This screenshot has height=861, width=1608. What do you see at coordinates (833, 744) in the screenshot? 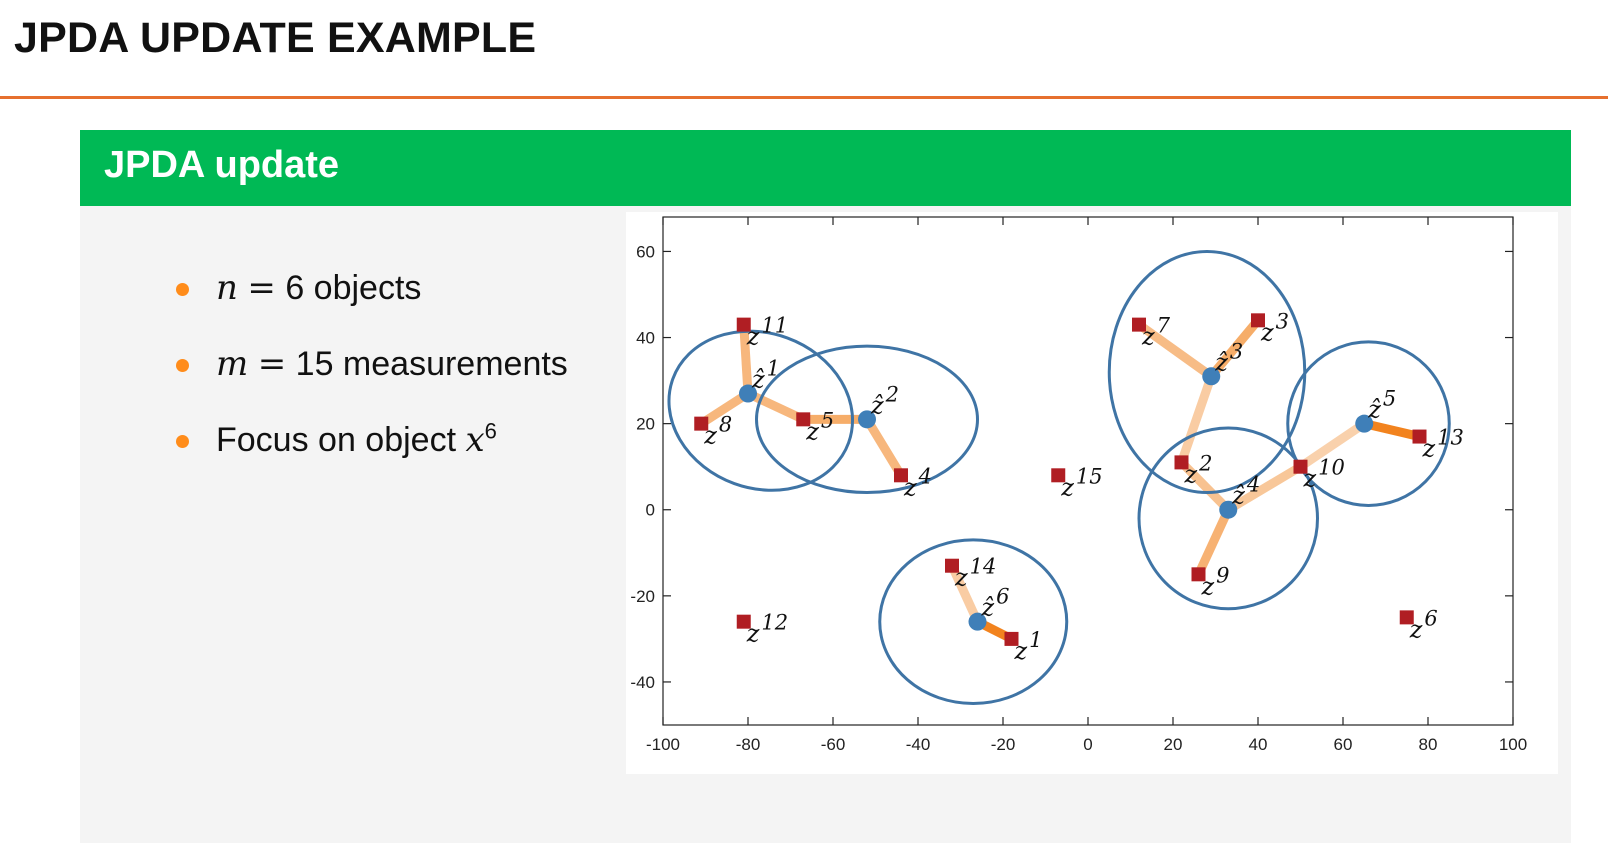
I see `x-tick-label: -60` at bounding box center [833, 744].